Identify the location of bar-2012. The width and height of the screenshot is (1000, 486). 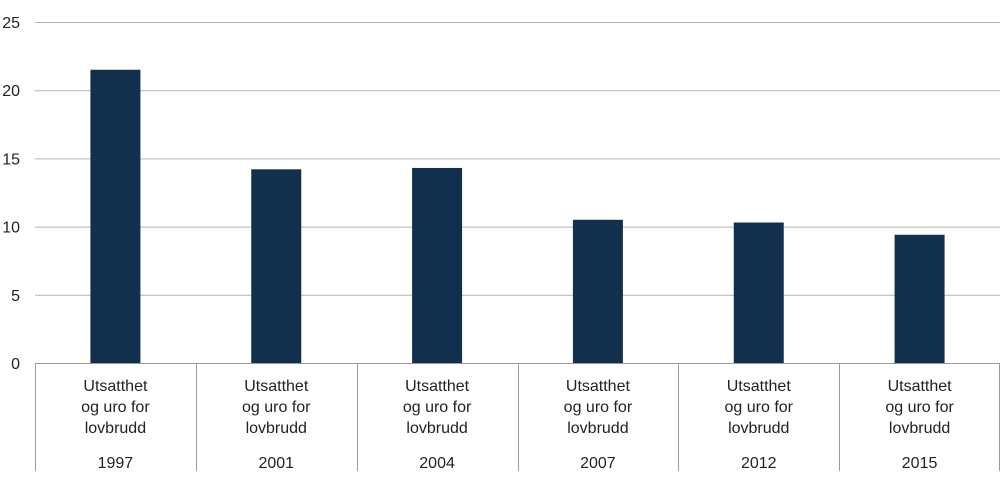
(758, 292).